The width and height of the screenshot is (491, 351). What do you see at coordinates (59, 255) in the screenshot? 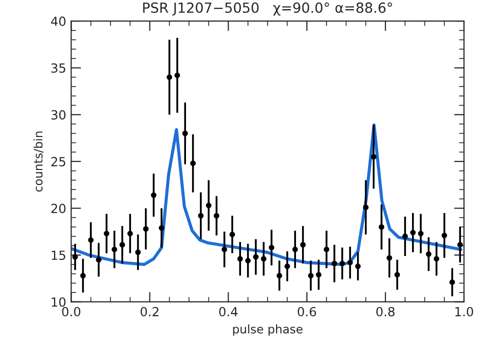
I see `y-tick-label: 15` at bounding box center [59, 255].